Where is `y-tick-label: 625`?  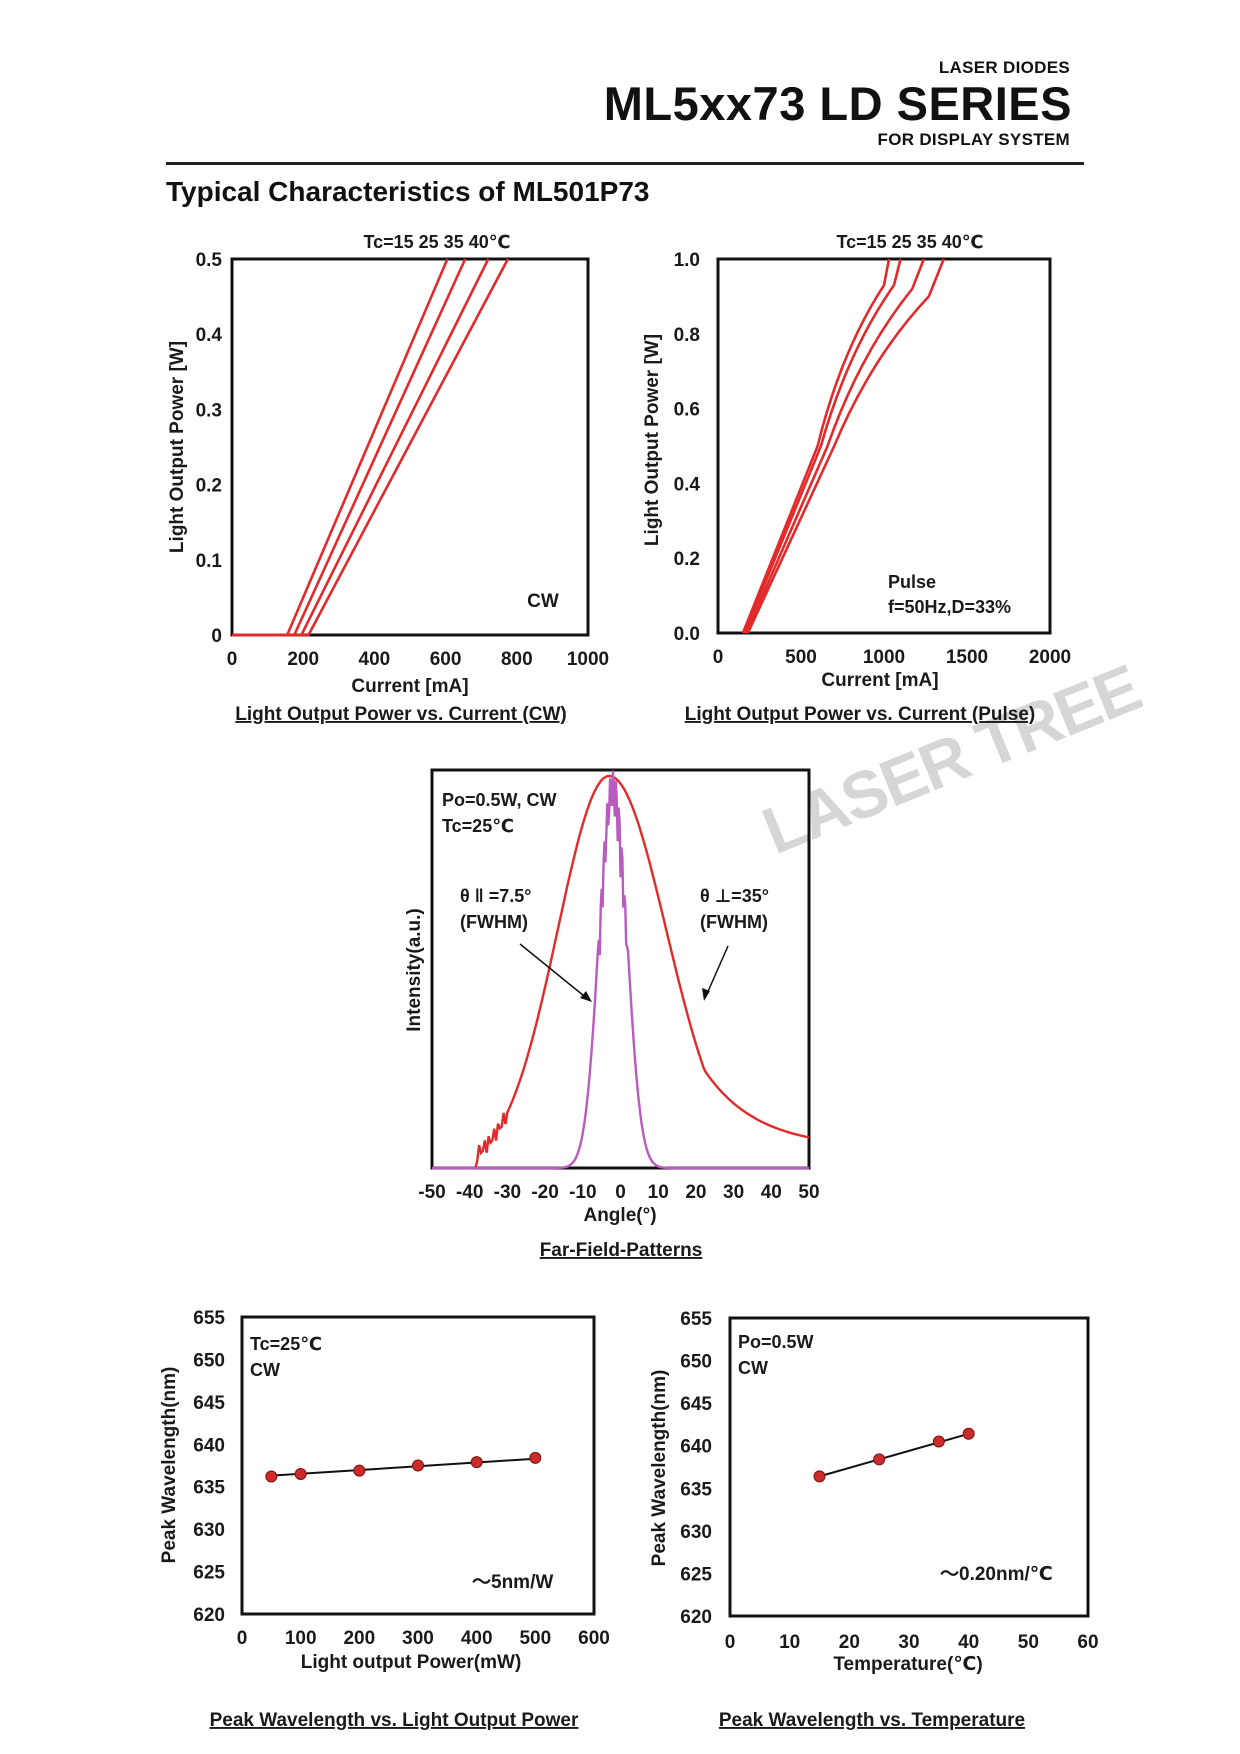
y-tick-label: 625 is located at coordinates (696, 1574).